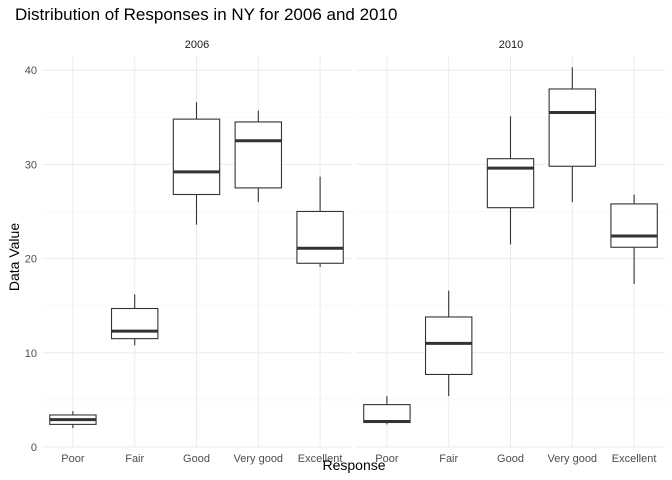 The height and width of the screenshot is (480, 672). I want to click on box-2006-poor, so click(73, 420).